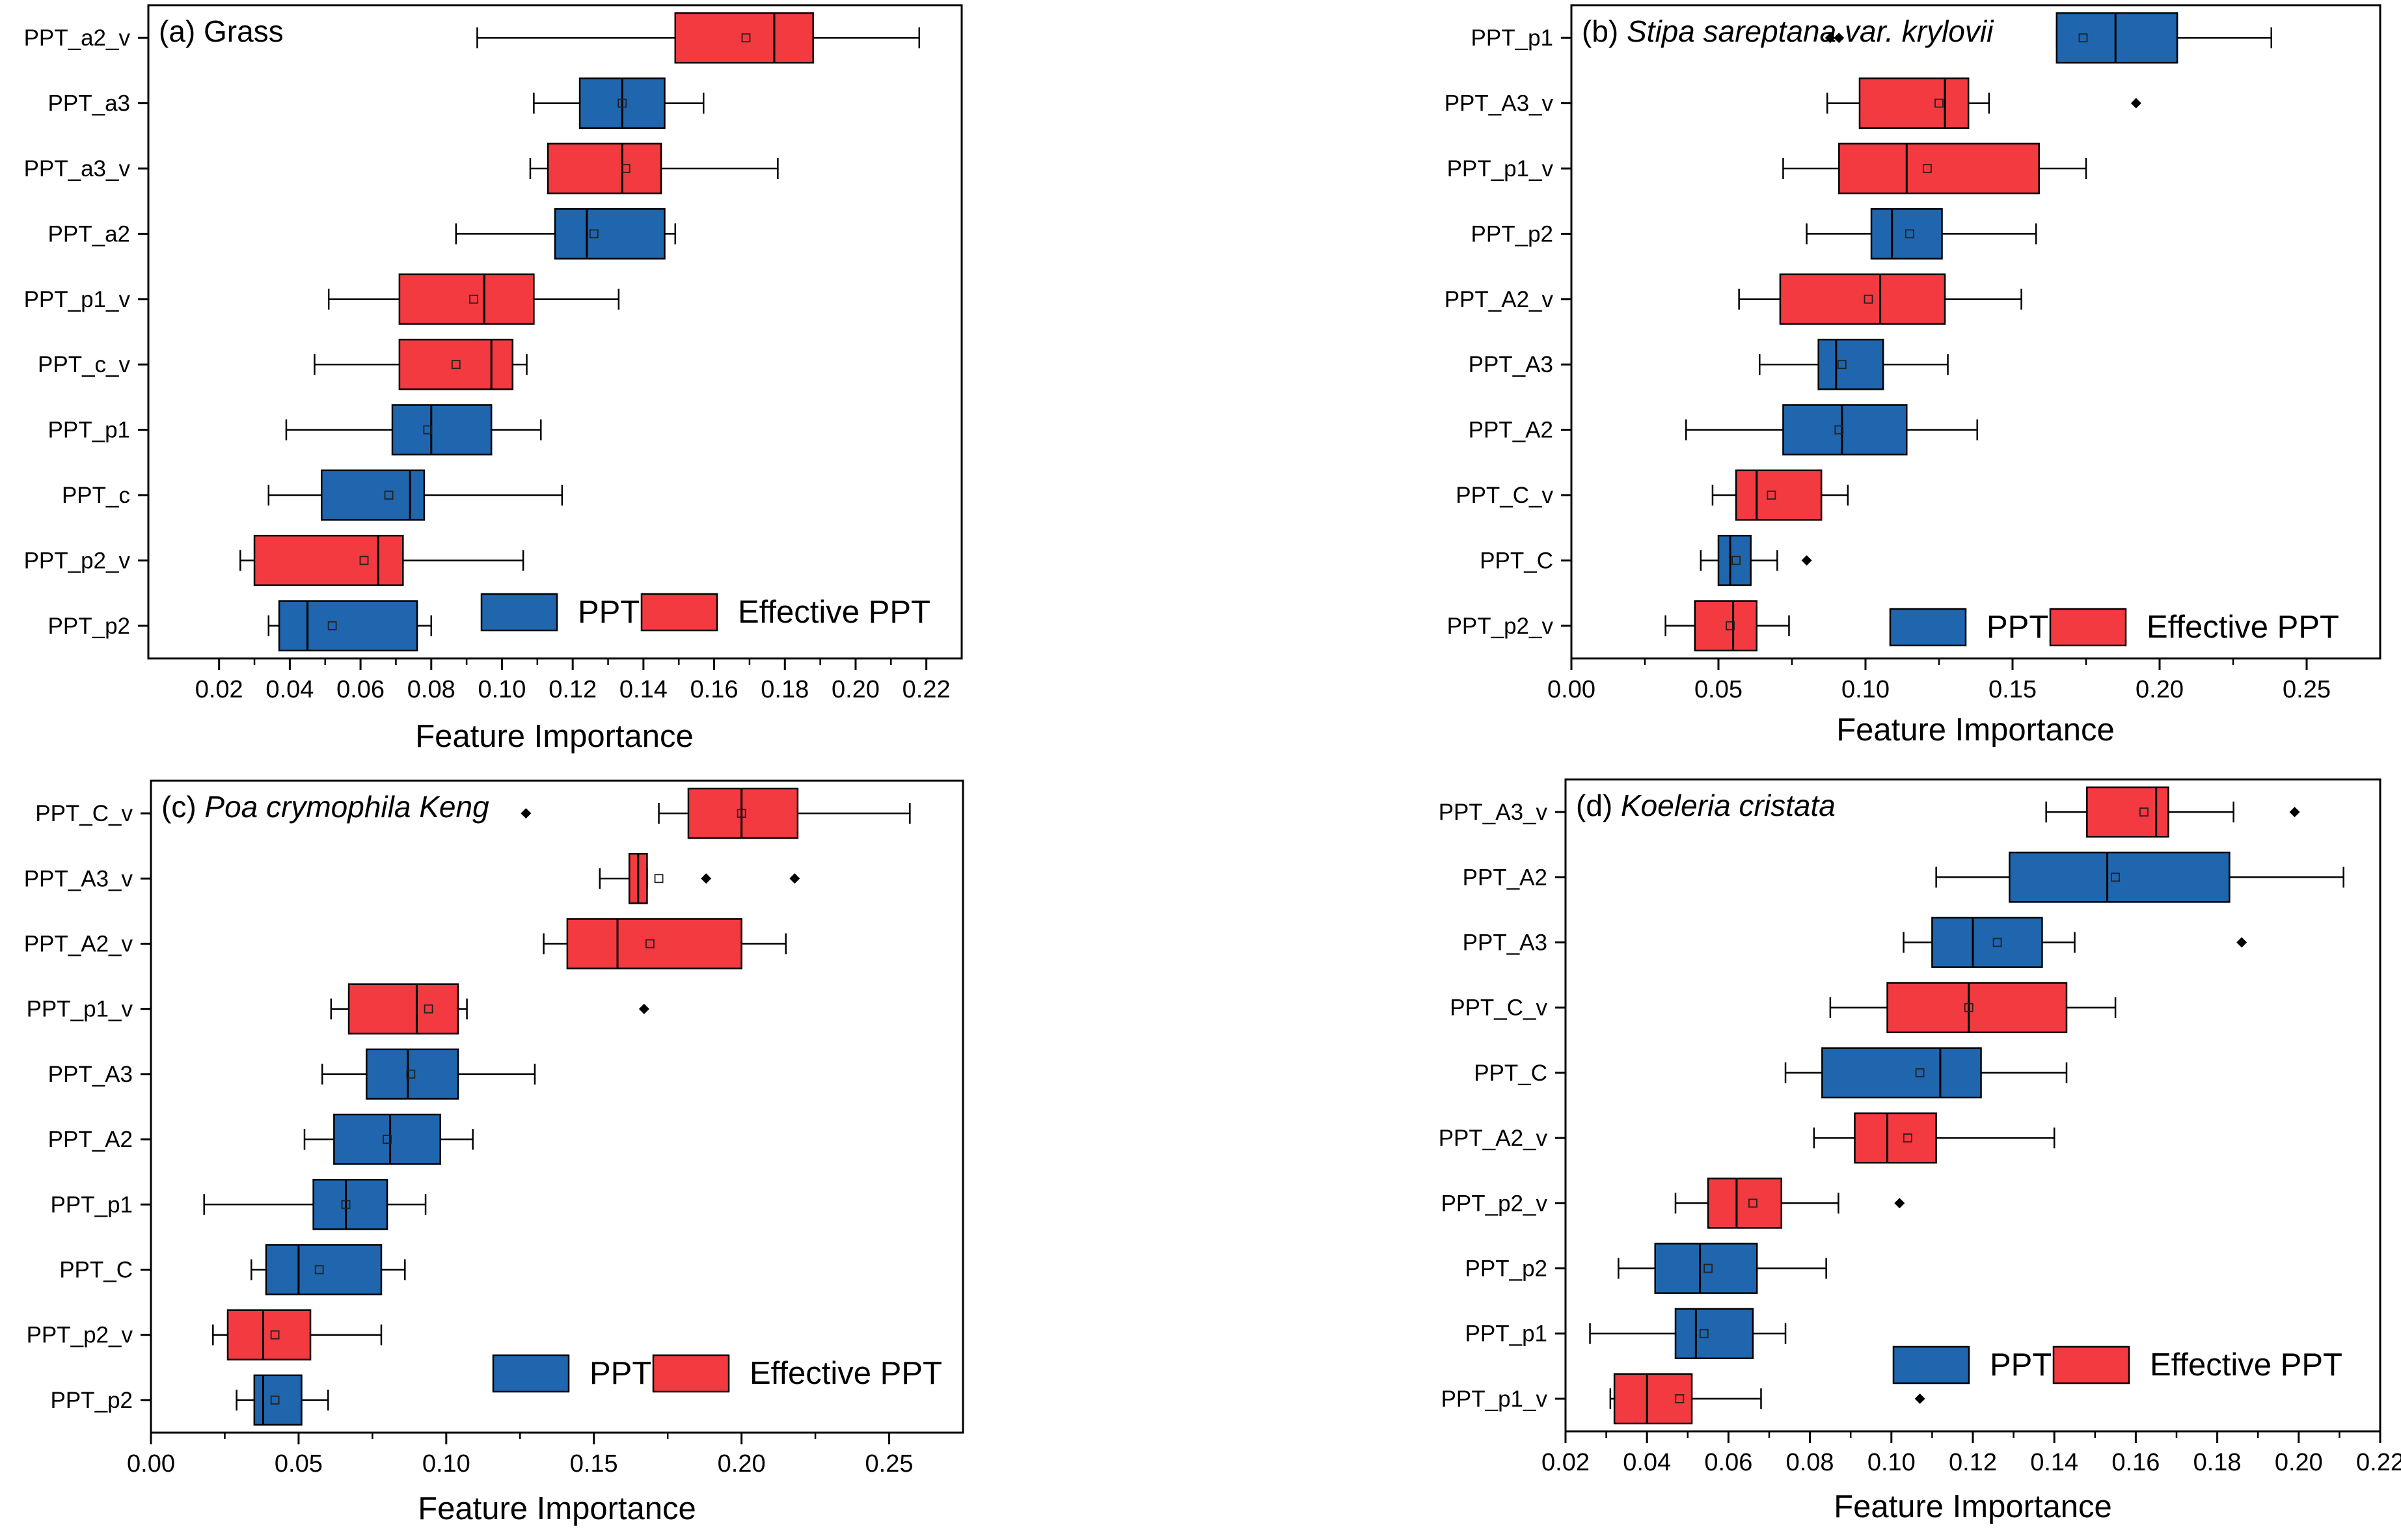 The image size is (2401, 1540). I want to click on category-label: PPT_A3, so click(90, 1074).